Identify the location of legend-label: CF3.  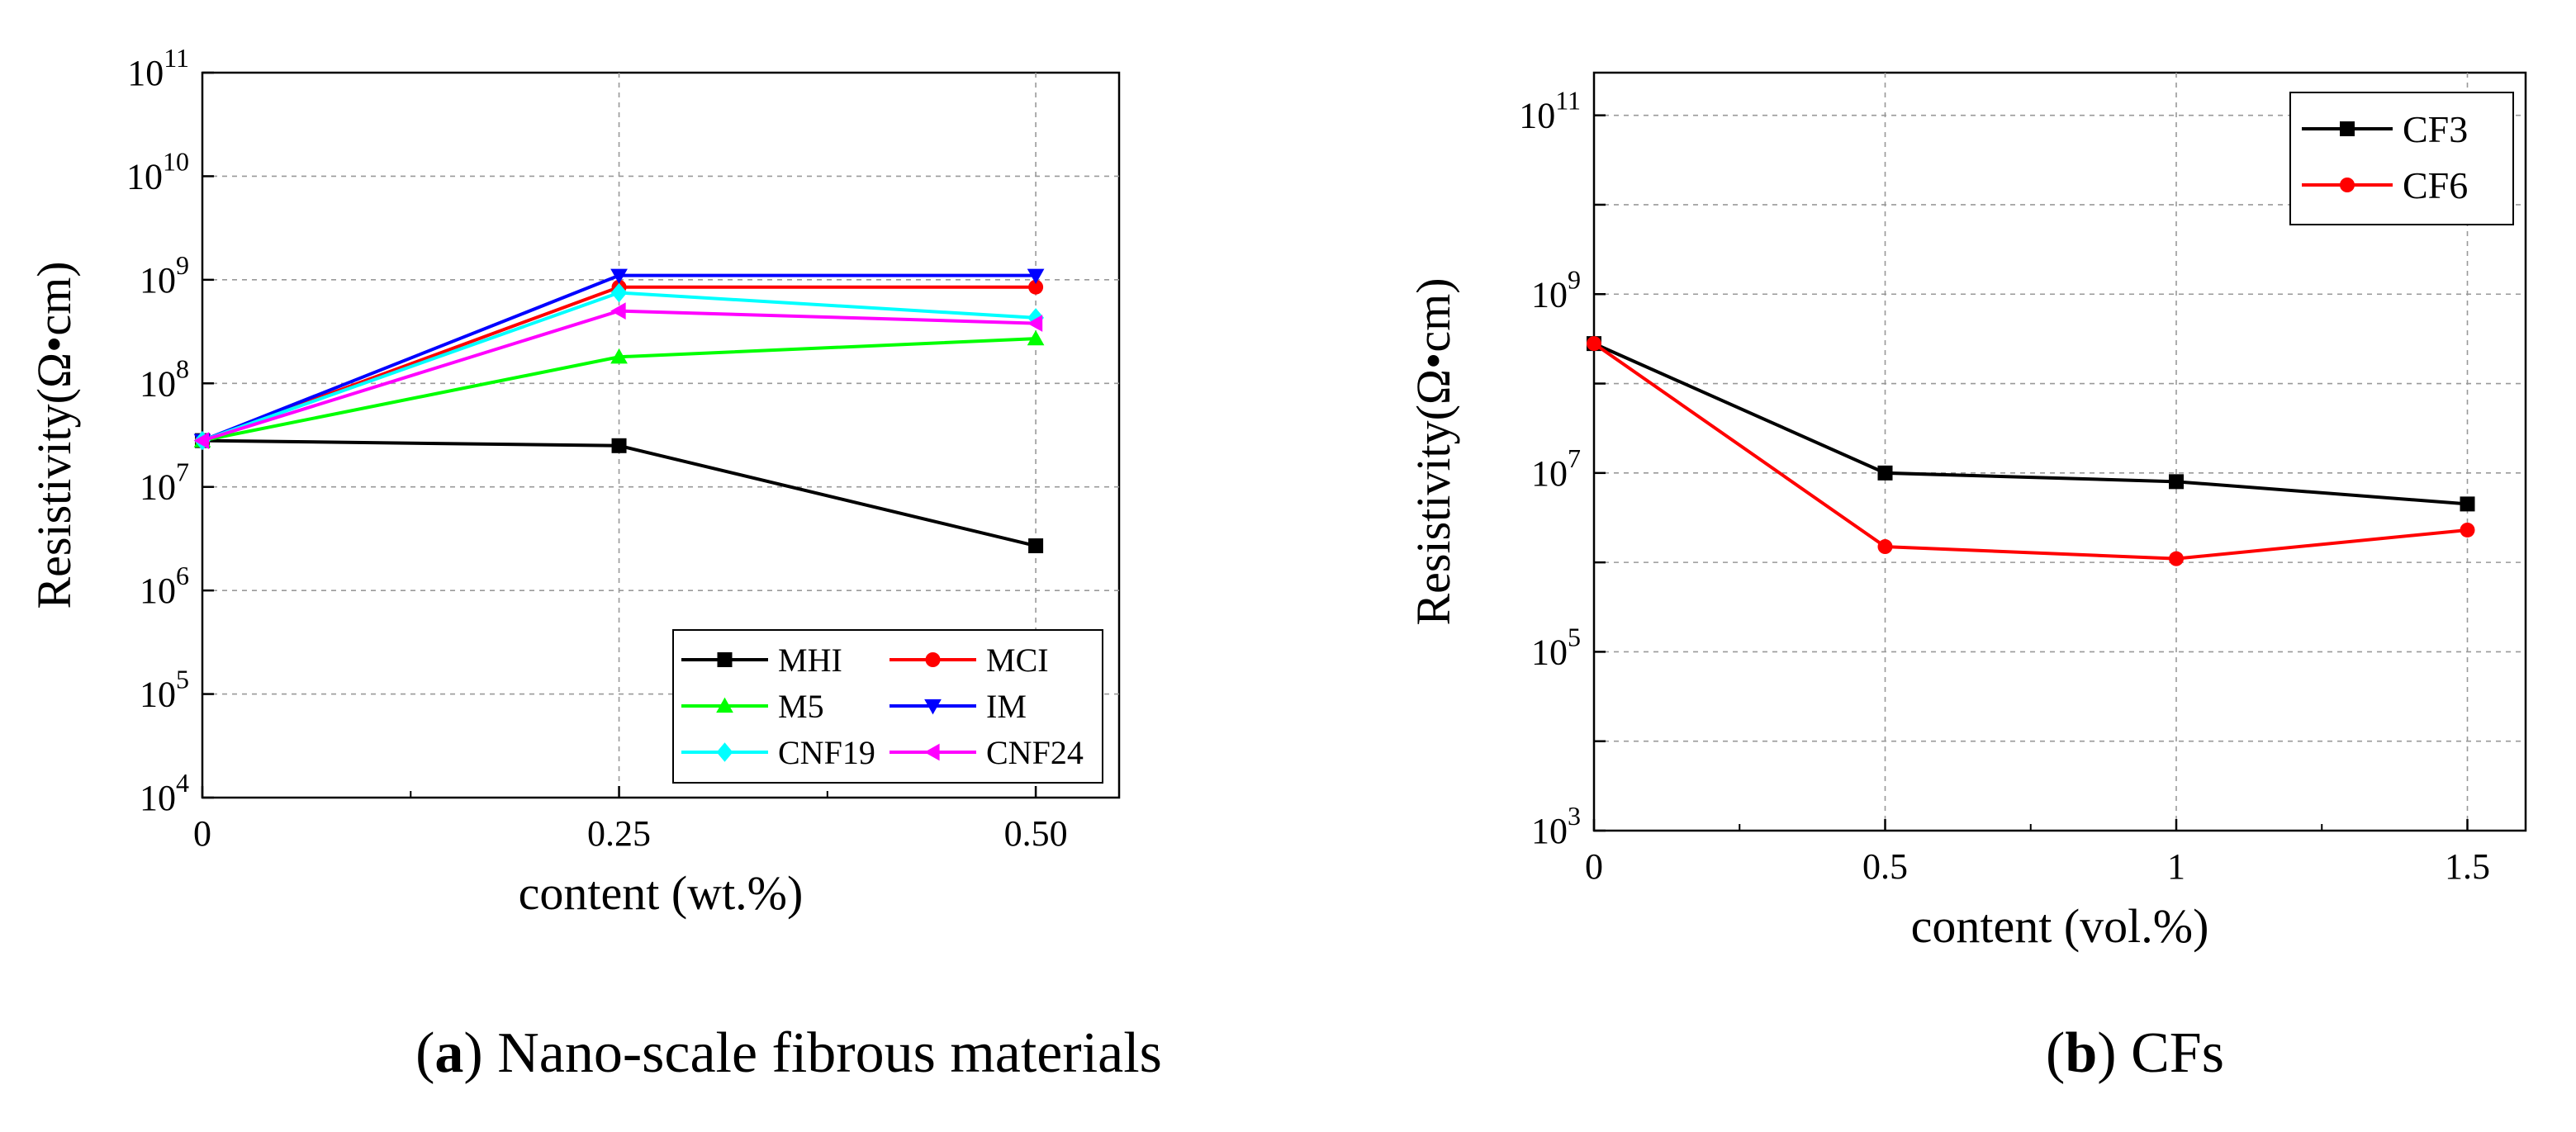
(2435, 129).